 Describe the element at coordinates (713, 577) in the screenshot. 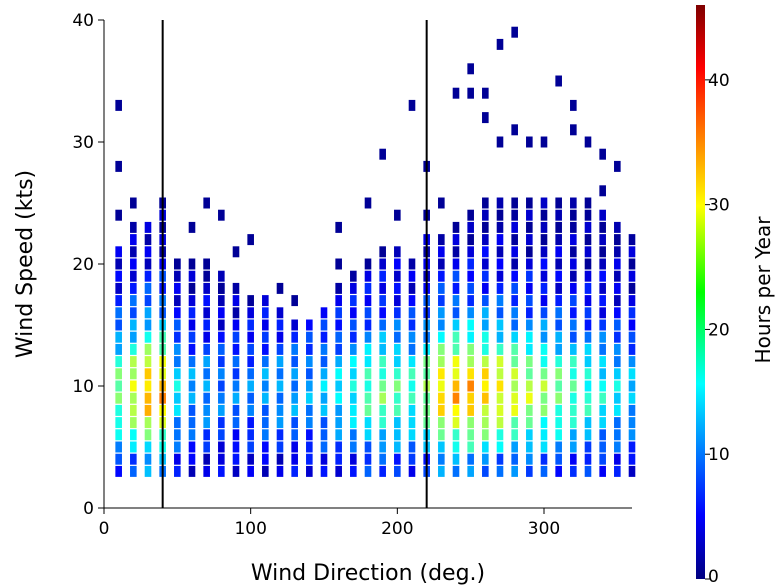

I see `colorbar-tick-label: 0` at that location.